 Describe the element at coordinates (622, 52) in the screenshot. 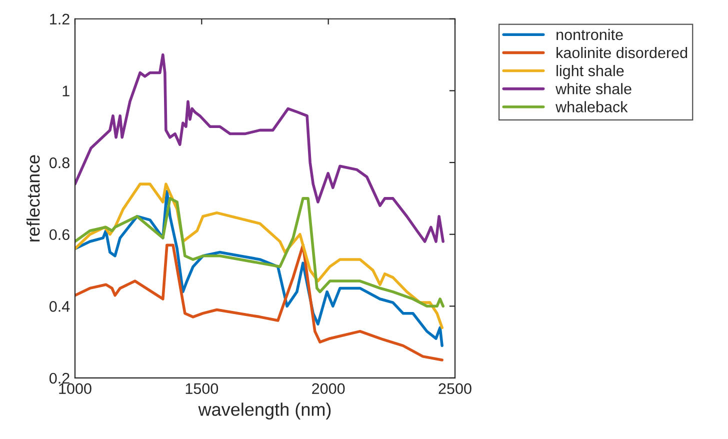

I see `legend-label: kaolinite disordered` at that location.